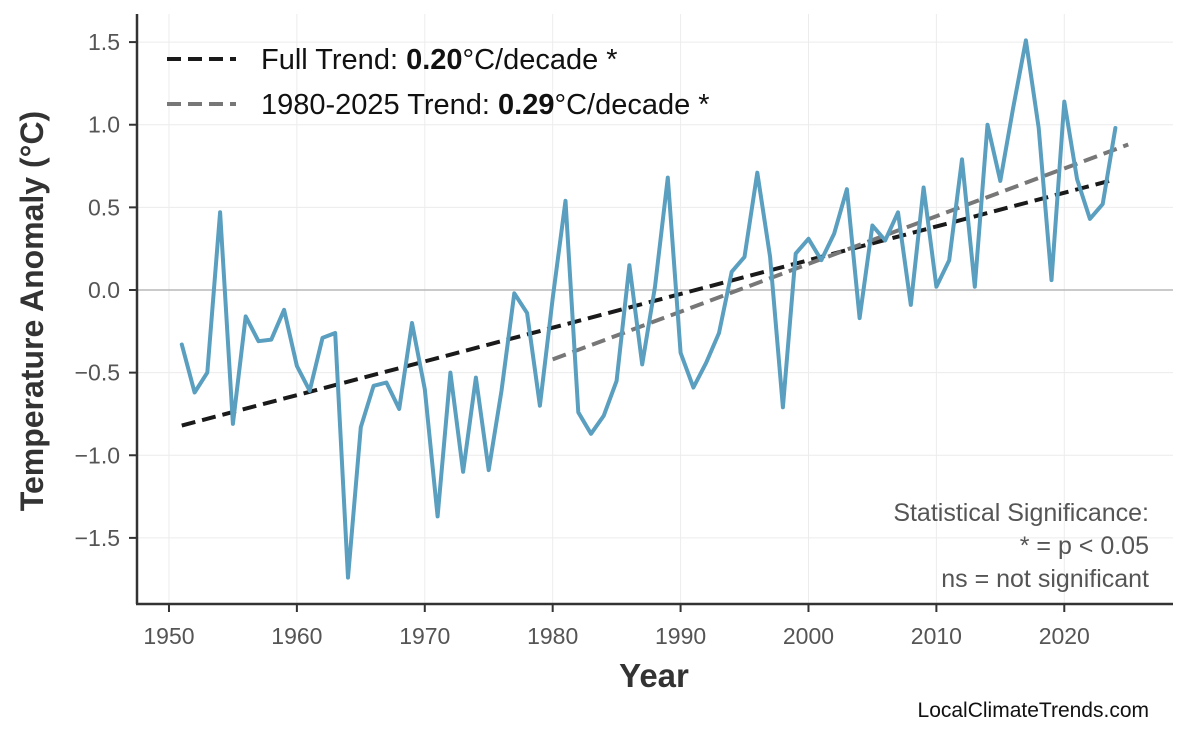 This screenshot has width=1186, height=737. What do you see at coordinates (296, 636) in the screenshot?
I see `x-tick-label: 1960` at bounding box center [296, 636].